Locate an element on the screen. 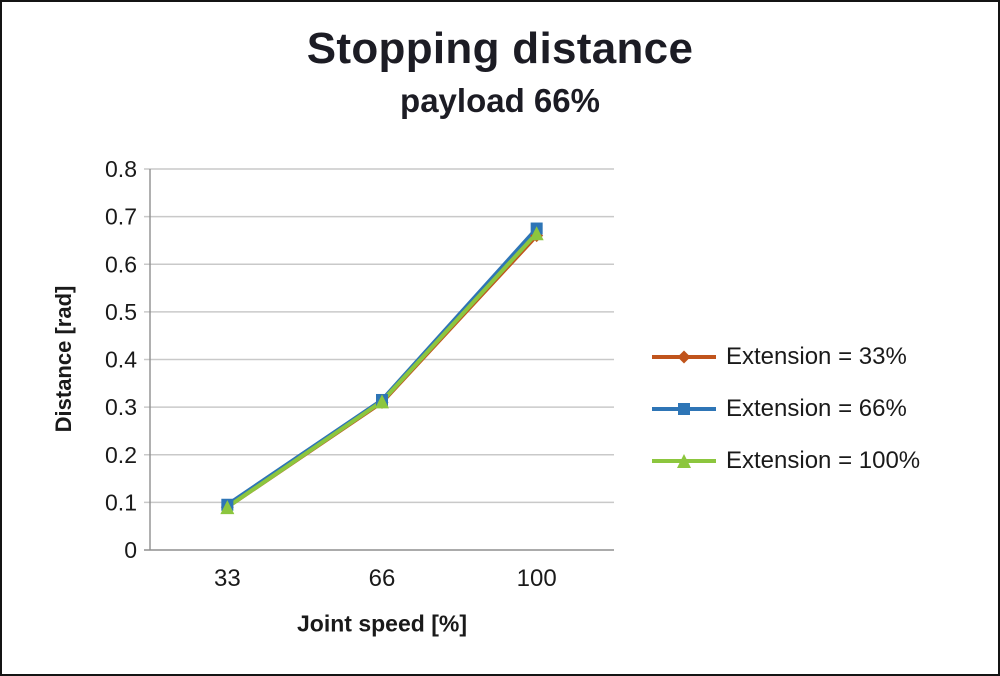  x-tick-label: 66 is located at coordinates (382, 578).